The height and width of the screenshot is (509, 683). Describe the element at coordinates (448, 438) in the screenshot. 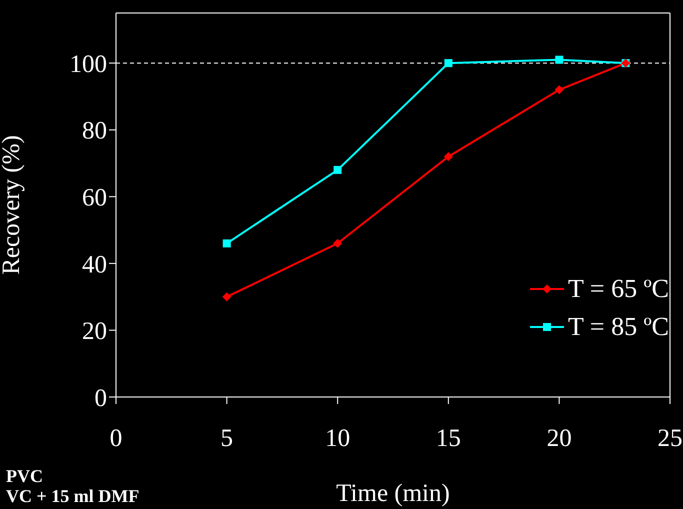

I see `x-tick-label: 15` at that location.